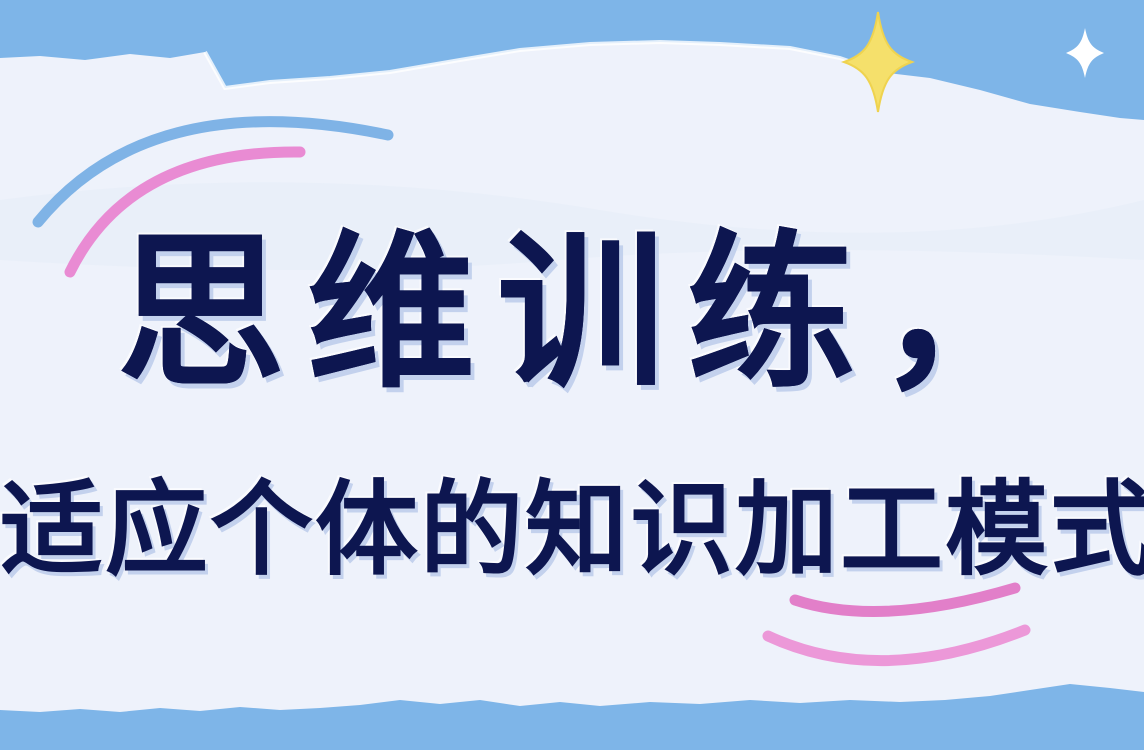  What do you see at coordinates (542, 65) in the screenshot?
I see `torn-edge-top` at bounding box center [542, 65].